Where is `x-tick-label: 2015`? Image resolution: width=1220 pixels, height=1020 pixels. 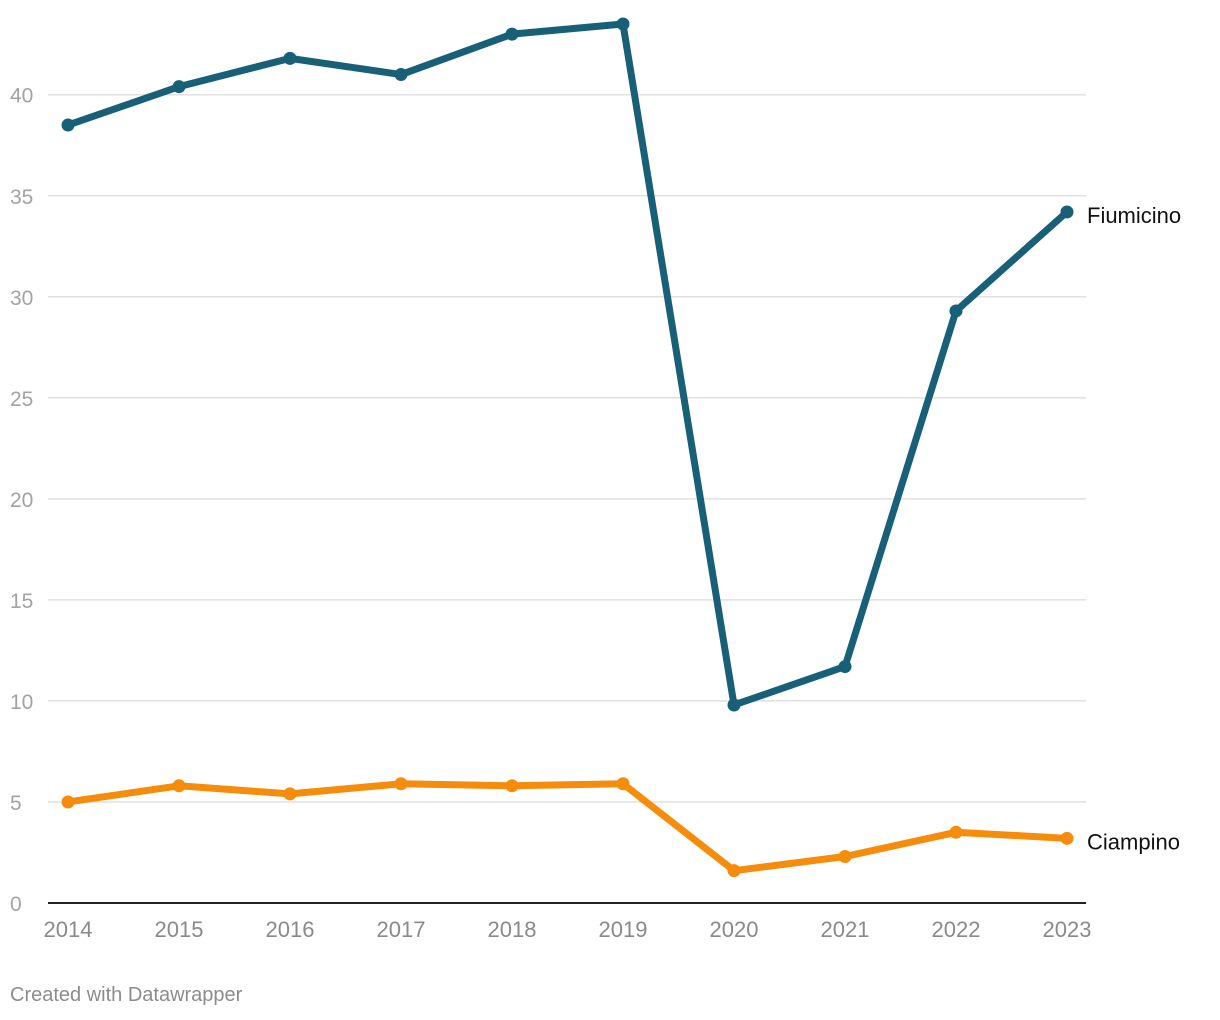 x-tick-label: 2015 is located at coordinates (179, 929).